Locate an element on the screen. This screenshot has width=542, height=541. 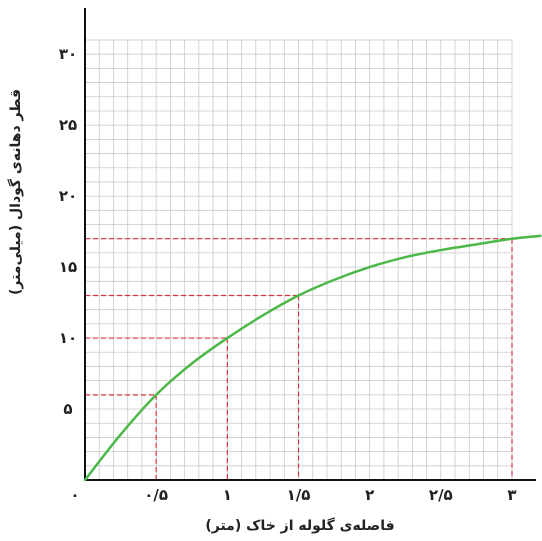
x-tick-label: ۱/۵ is located at coordinates (299, 495).